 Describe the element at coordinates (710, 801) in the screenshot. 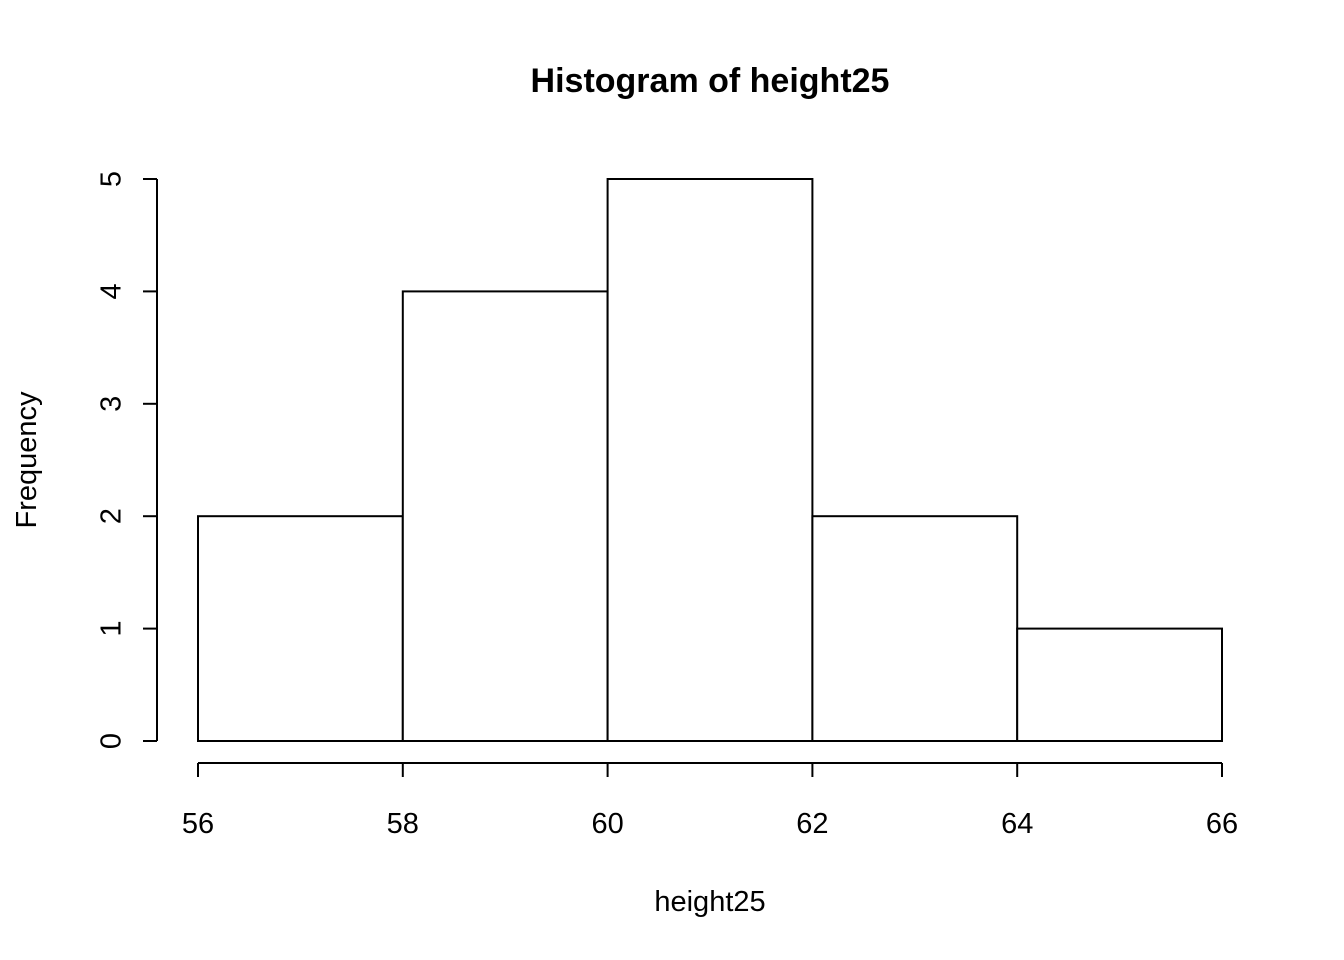

I see `x-axis: 56 58 60 62 64 66` at that location.